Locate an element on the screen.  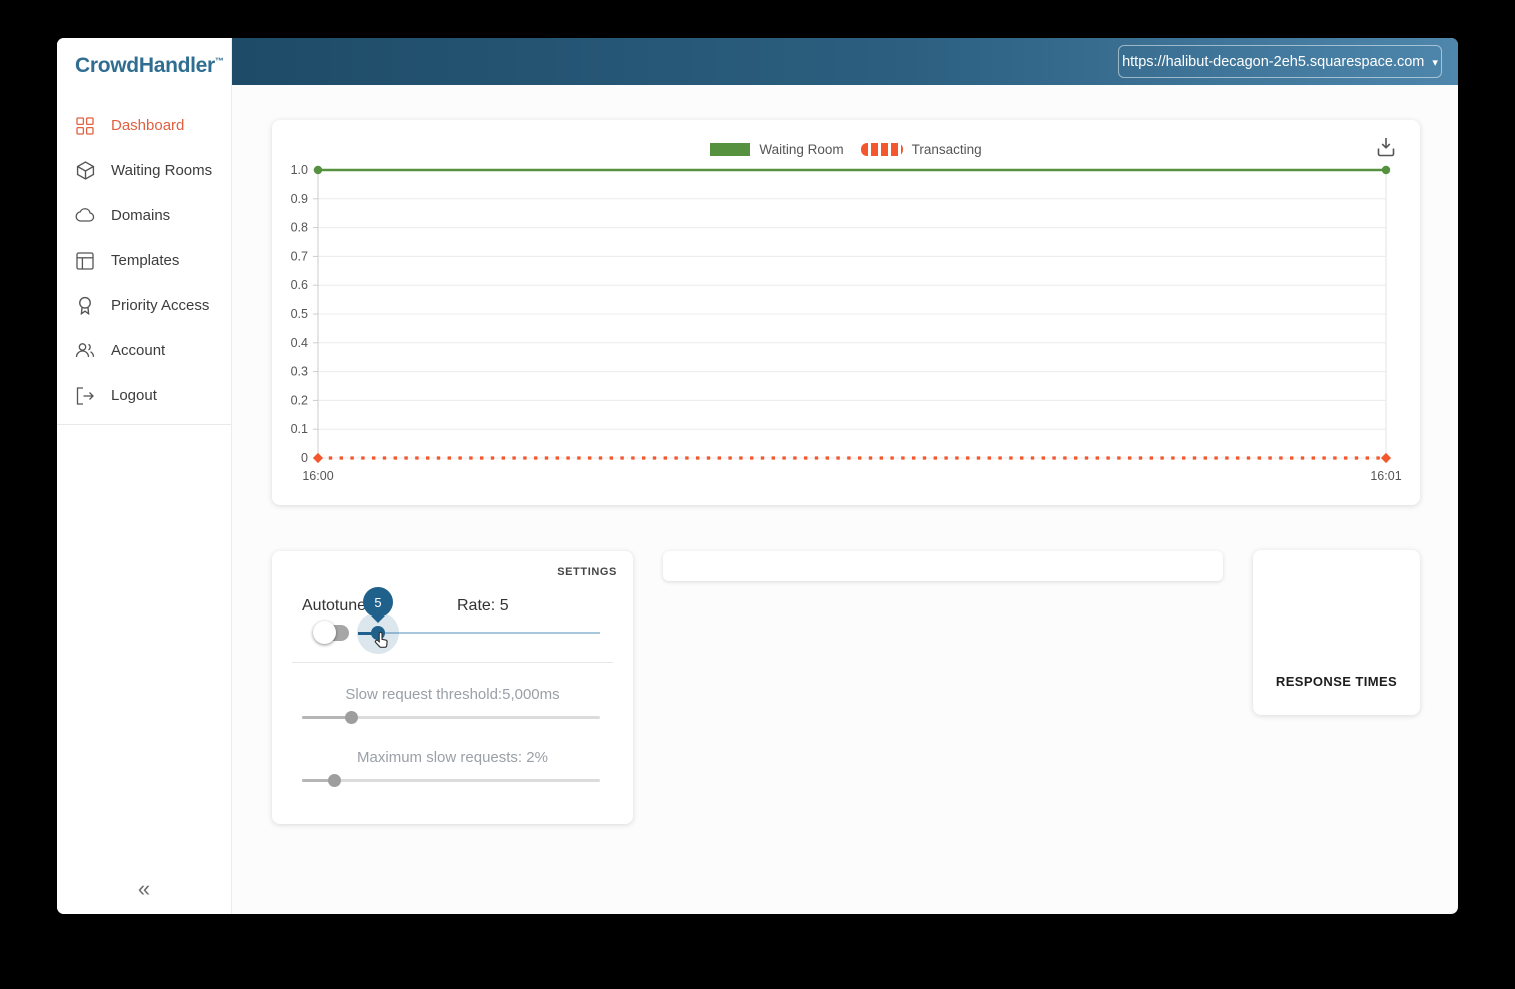
sidebar-item-label: Waiting Rooms is located at coordinates (162, 170).